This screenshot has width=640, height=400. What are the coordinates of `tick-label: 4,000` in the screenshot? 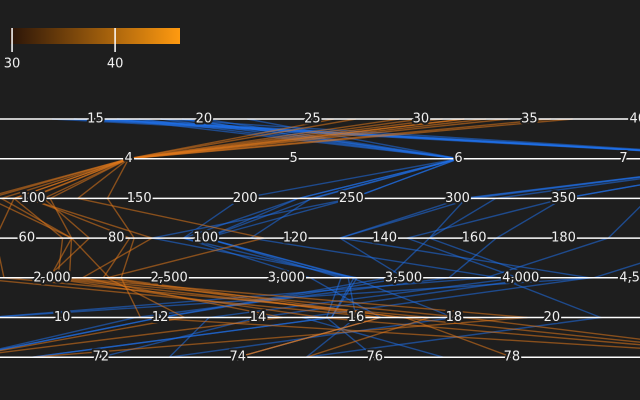 It's located at (520, 277).